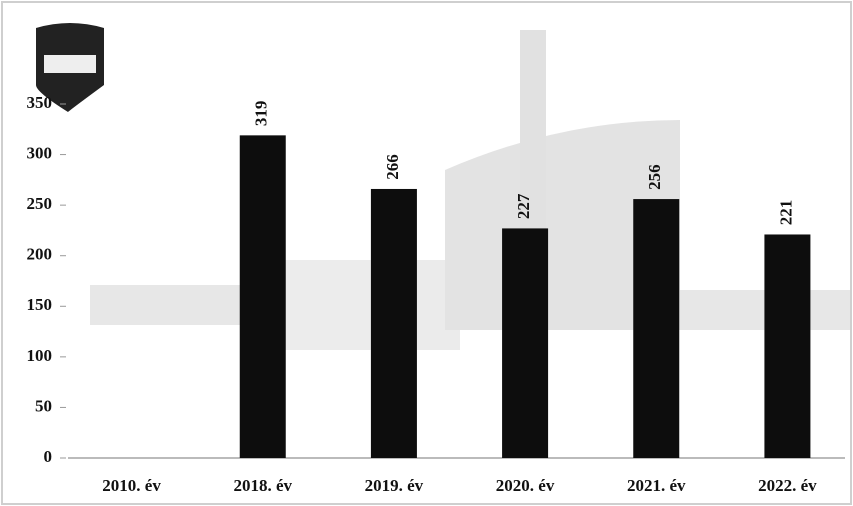  Describe the element at coordinates (40, 254) in the screenshot. I see `y-tick-label: 200` at that location.